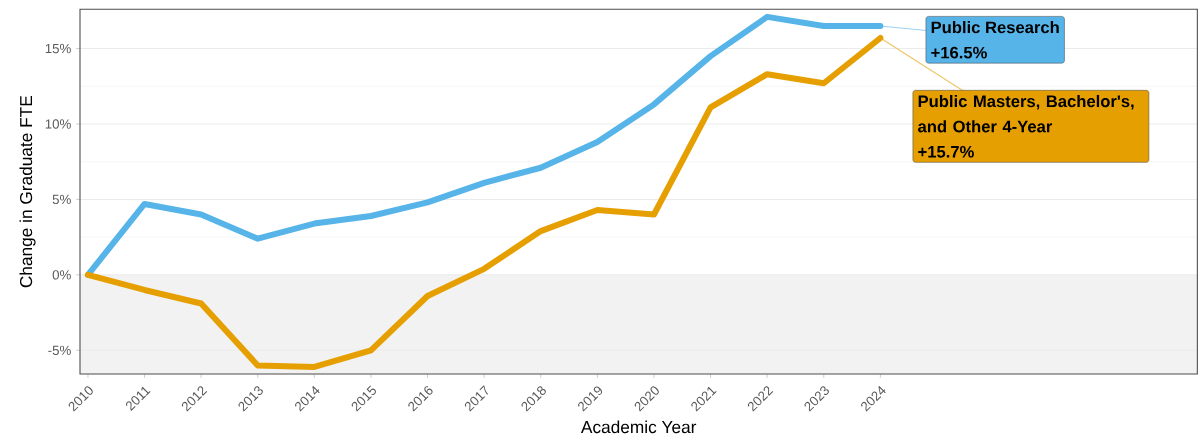 The width and height of the screenshot is (1200, 443). Describe the element at coordinates (58, 48) in the screenshot. I see `y-tick-label: 15%` at that location.